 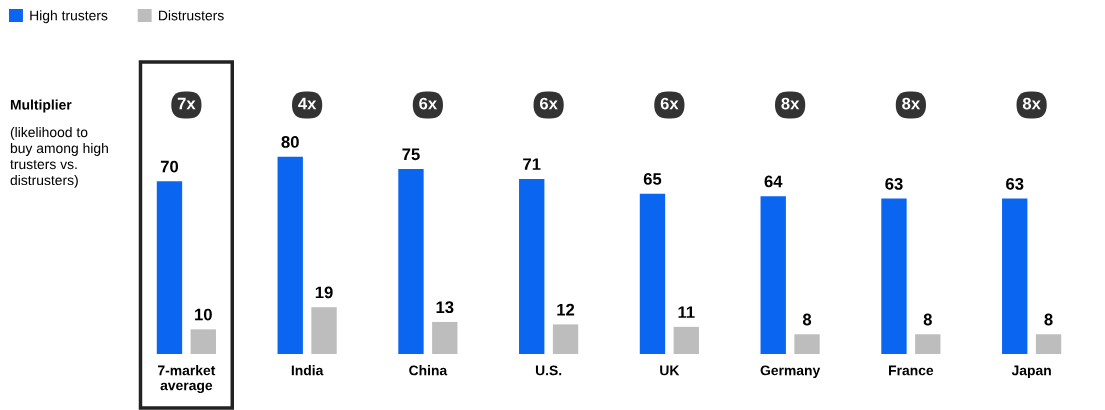 What do you see at coordinates (307, 103) in the screenshot?
I see `text: 4x` at bounding box center [307, 103].